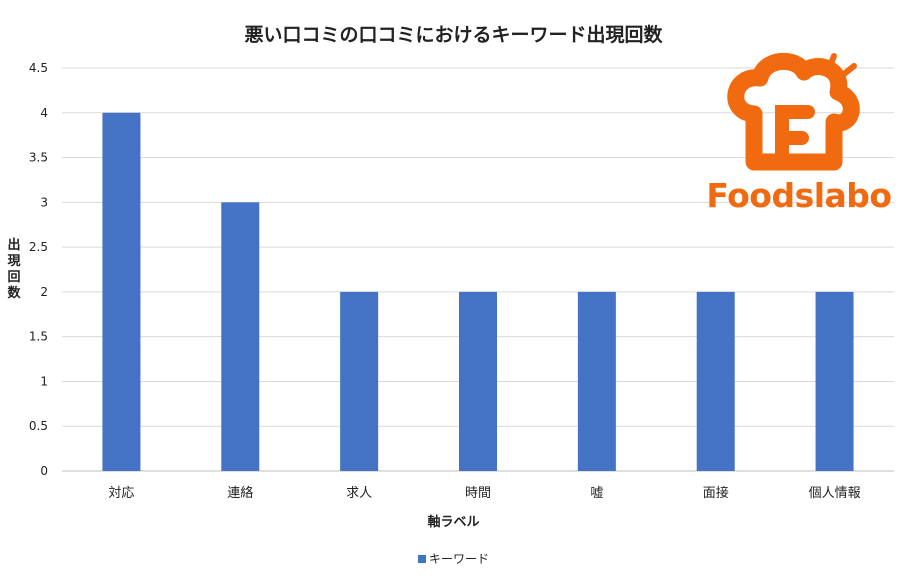 This screenshot has height=581, width=907. Describe the element at coordinates (240, 493) in the screenshot. I see `x-tick-label: 連絡` at that location.